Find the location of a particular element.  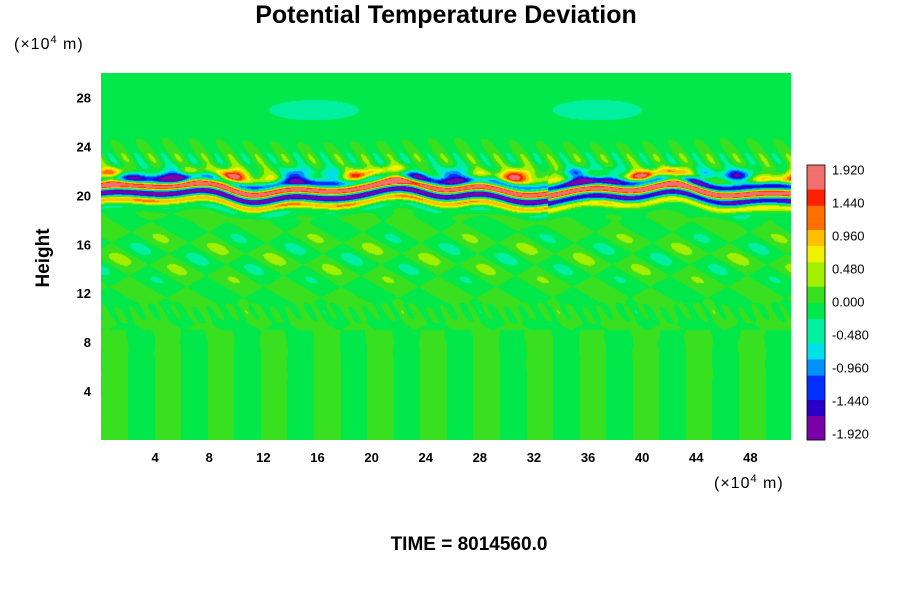

colorbar-label: -1.920 is located at coordinates (850, 434).